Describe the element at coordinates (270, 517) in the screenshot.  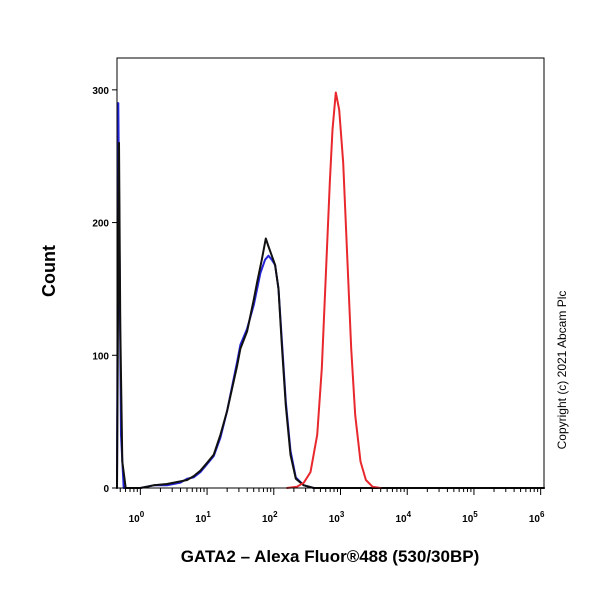
I see `x-tick-label: 10²` at that location.